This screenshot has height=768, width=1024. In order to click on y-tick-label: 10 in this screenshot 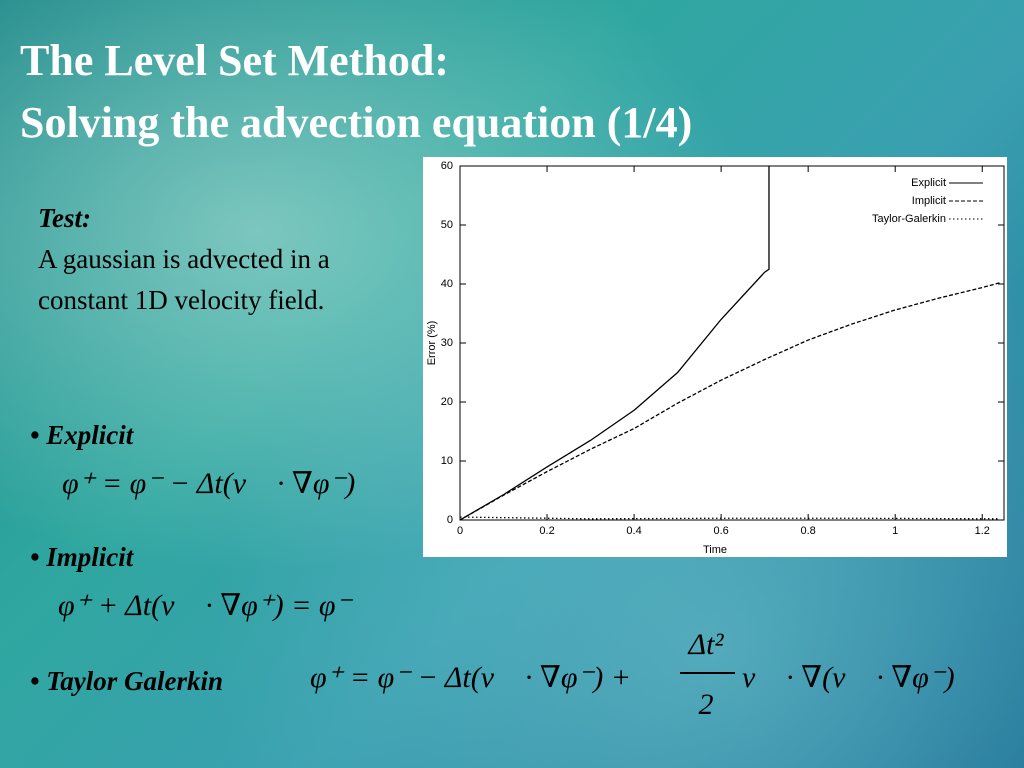, I will do `click(447, 461)`.